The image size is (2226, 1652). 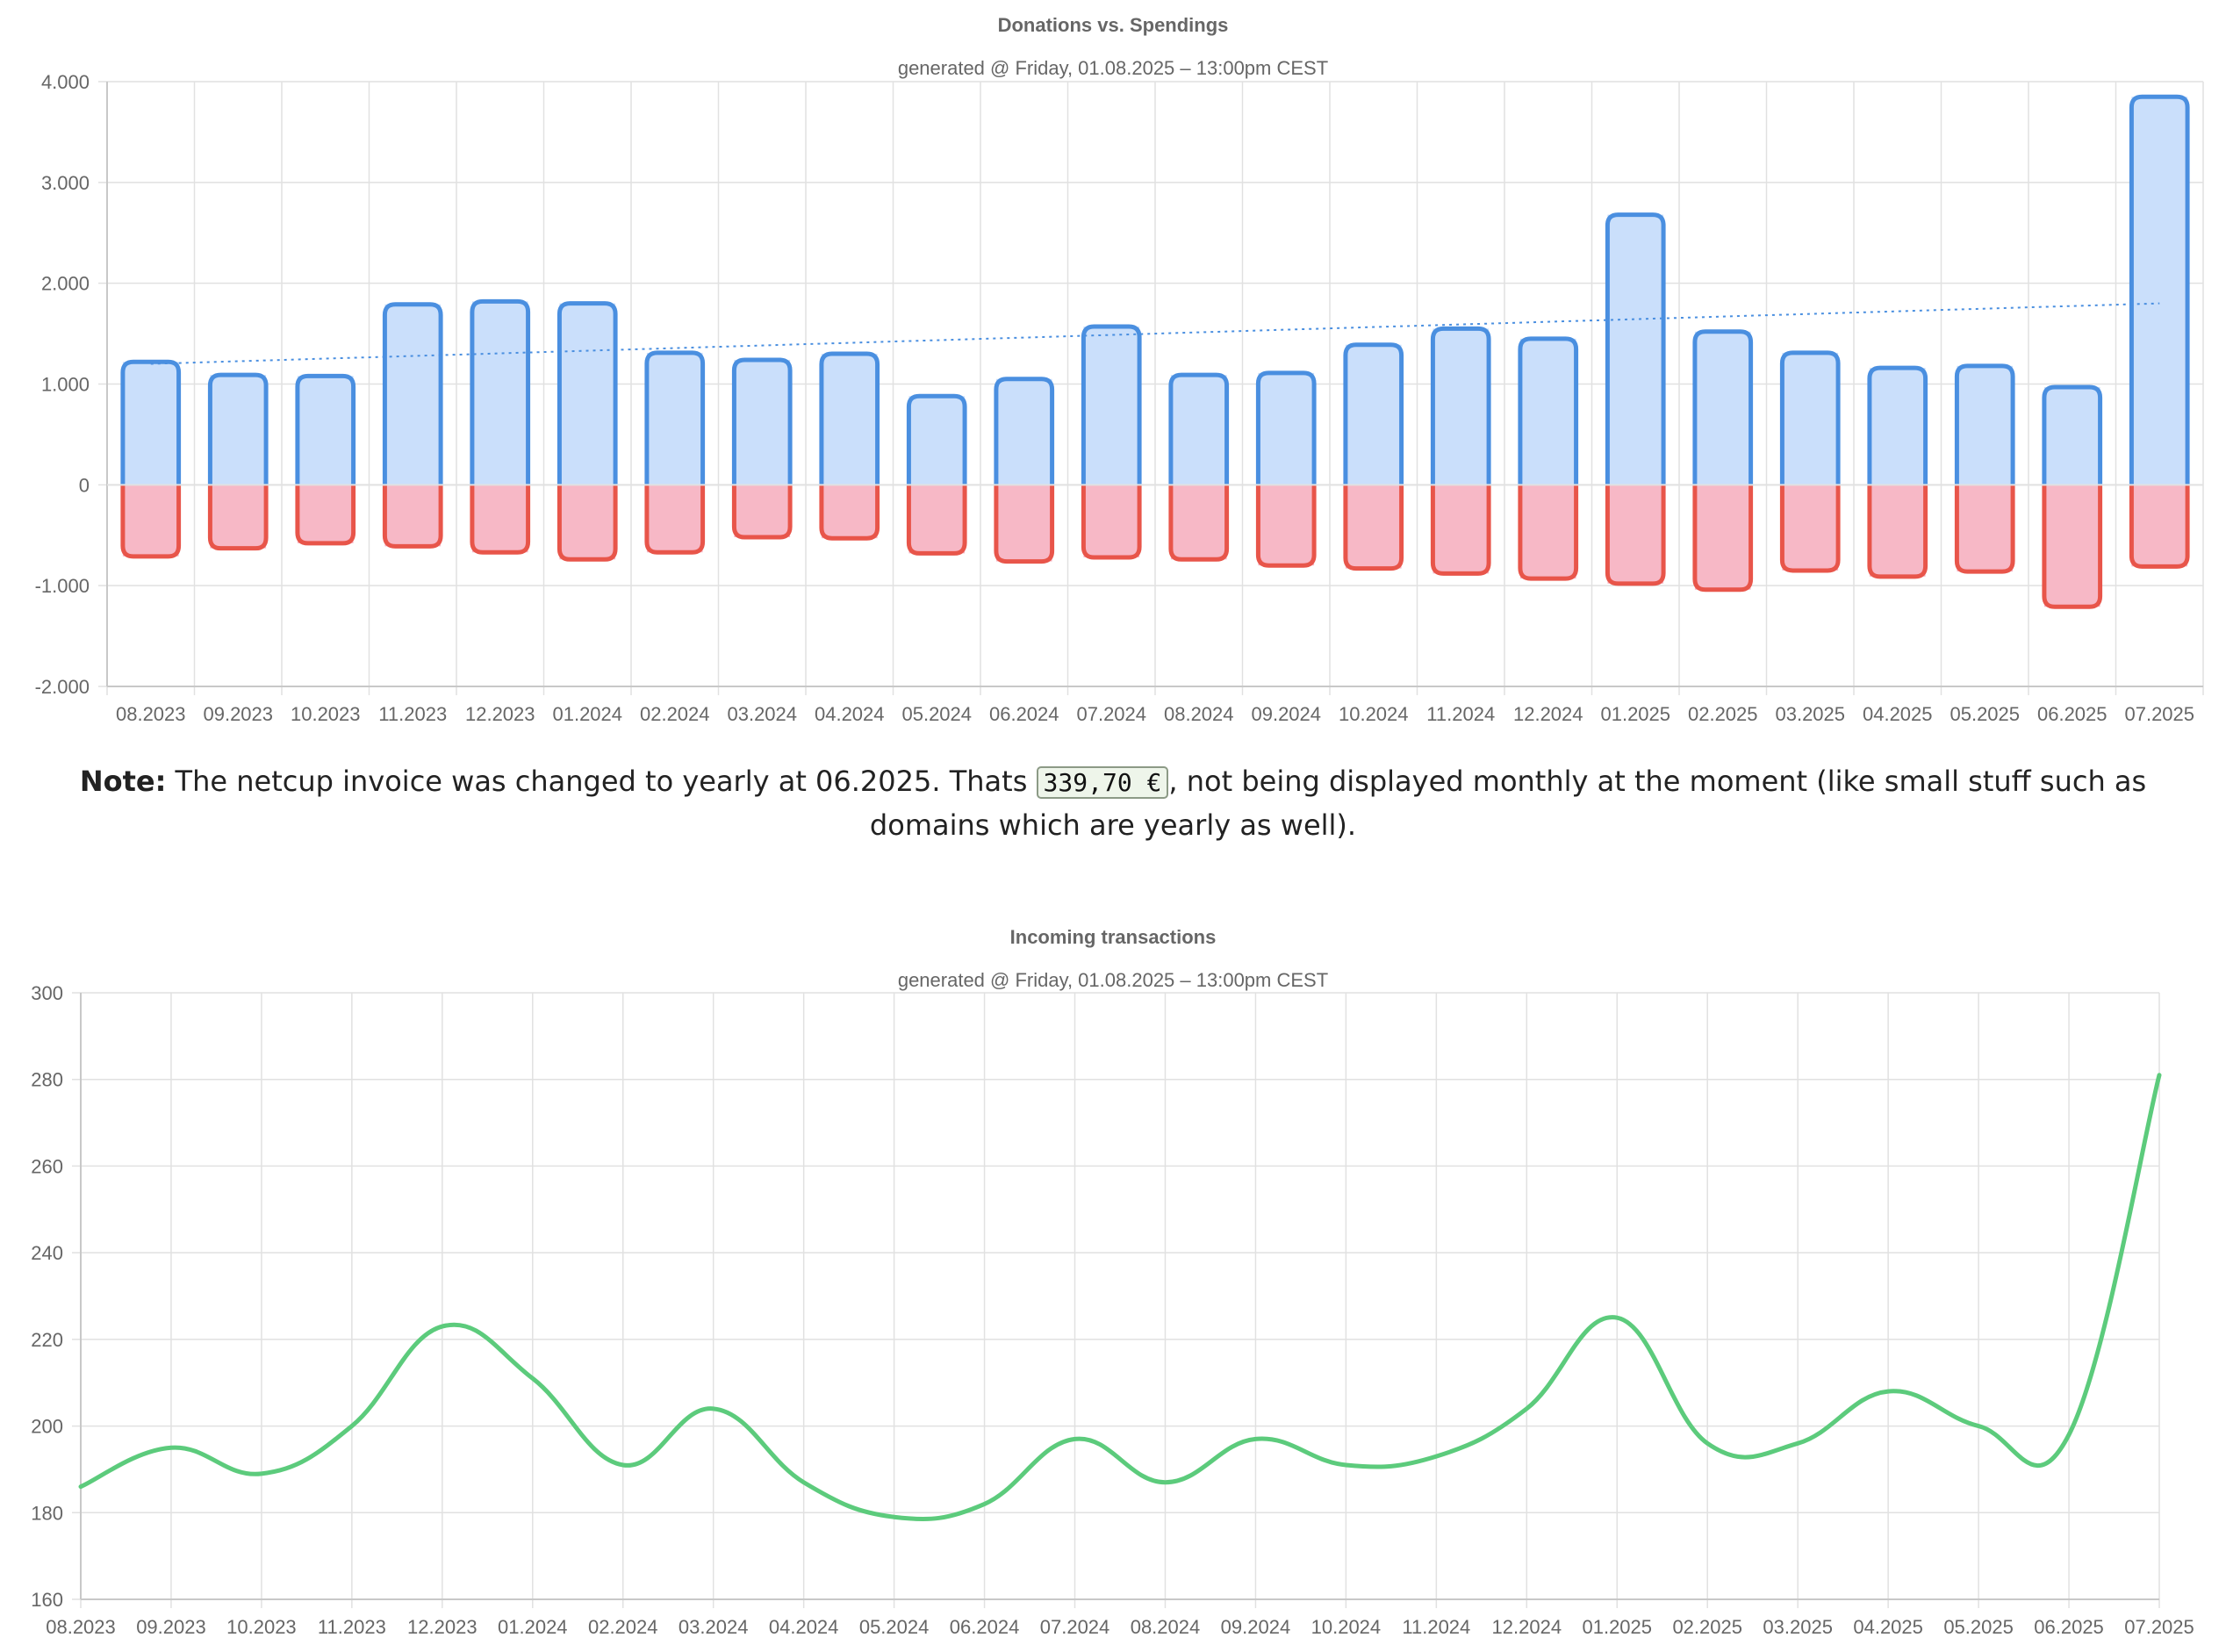 I want to click on bar-x-tick-label: 10.2024, so click(x=1374, y=714).